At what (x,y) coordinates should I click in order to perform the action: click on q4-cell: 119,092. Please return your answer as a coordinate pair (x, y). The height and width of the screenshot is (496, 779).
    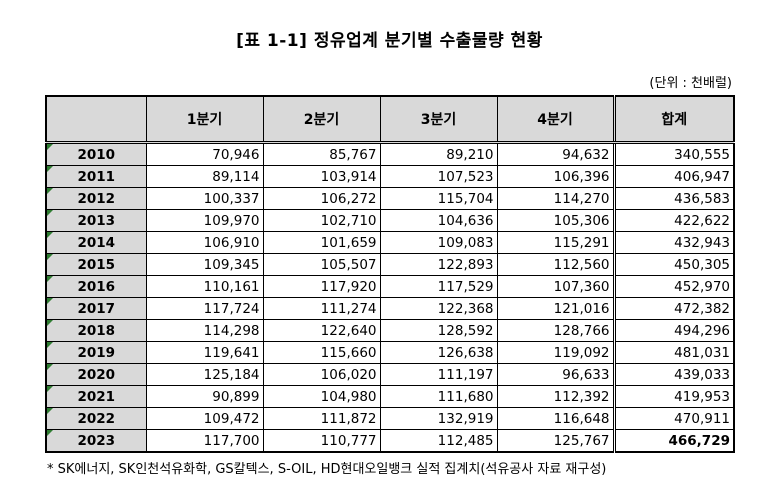
    Looking at the image, I should click on (555, 352).